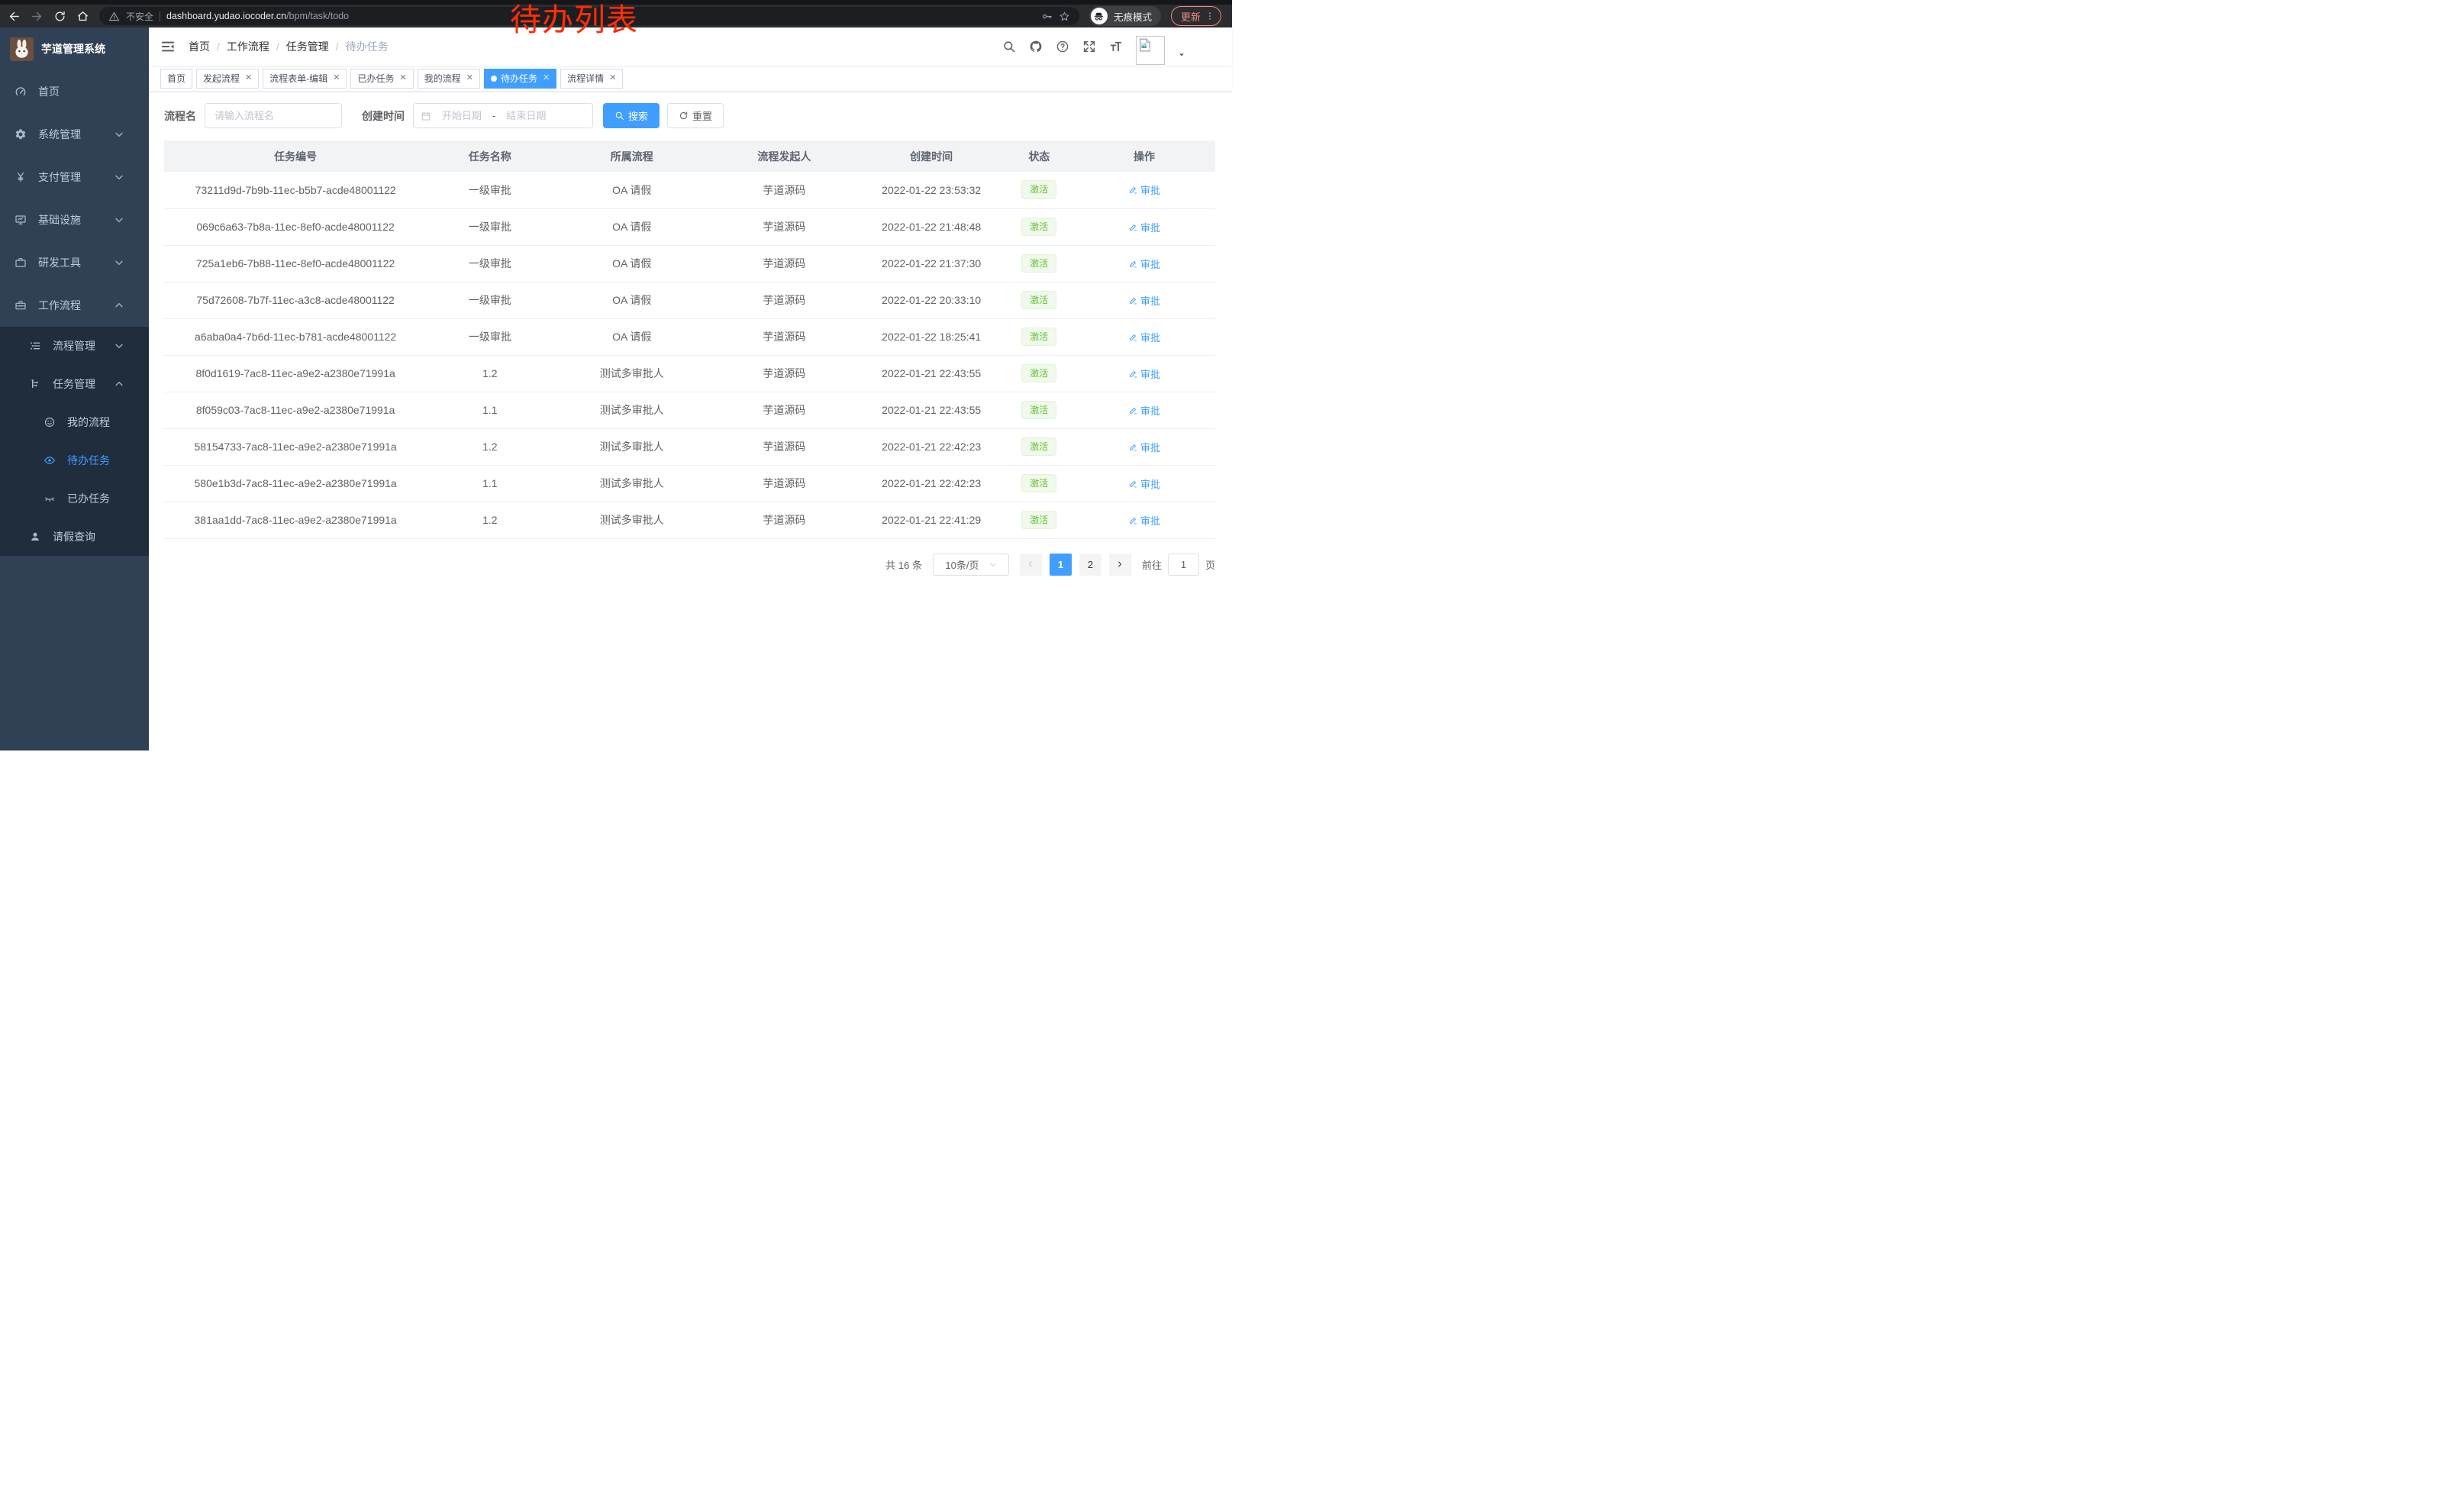 The image size is (2464, 1501). Describe the element at coordinates (74, 498) in the screenshot. I see `sidebar-item-done-task: 已办任务` at that location.